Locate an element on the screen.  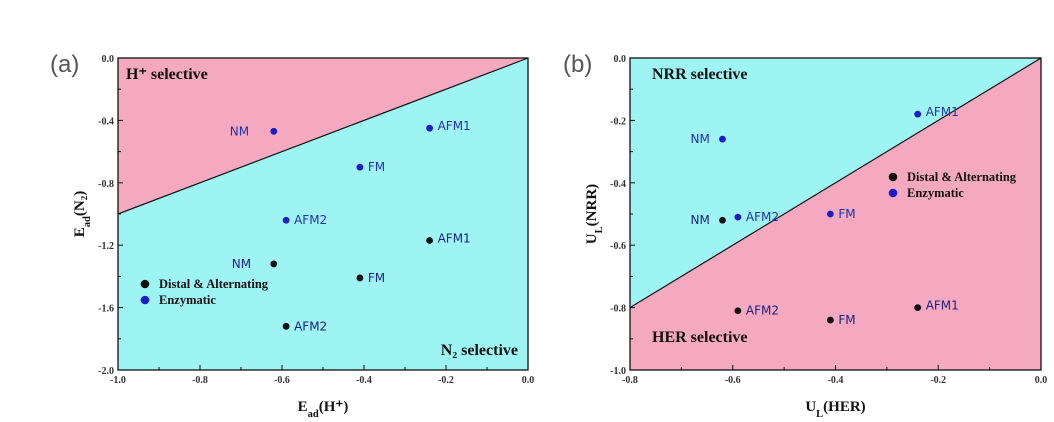
x-axis-label: Ead(H⁺) is located at coordinates (323, 409).